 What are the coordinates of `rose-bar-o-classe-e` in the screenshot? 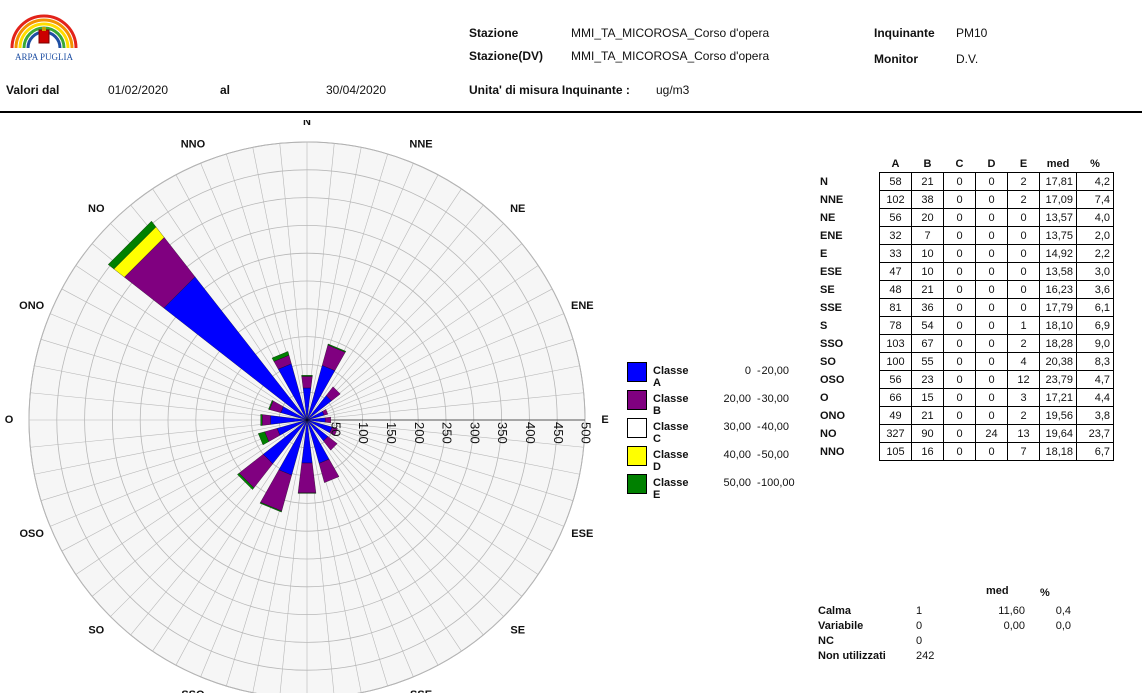 It's located at (261, 420).